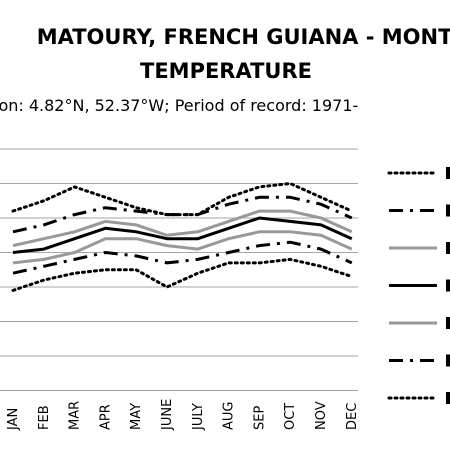 The image size is (450, 450). I want to click on x-tick-label: MAR, so click(75, 415).